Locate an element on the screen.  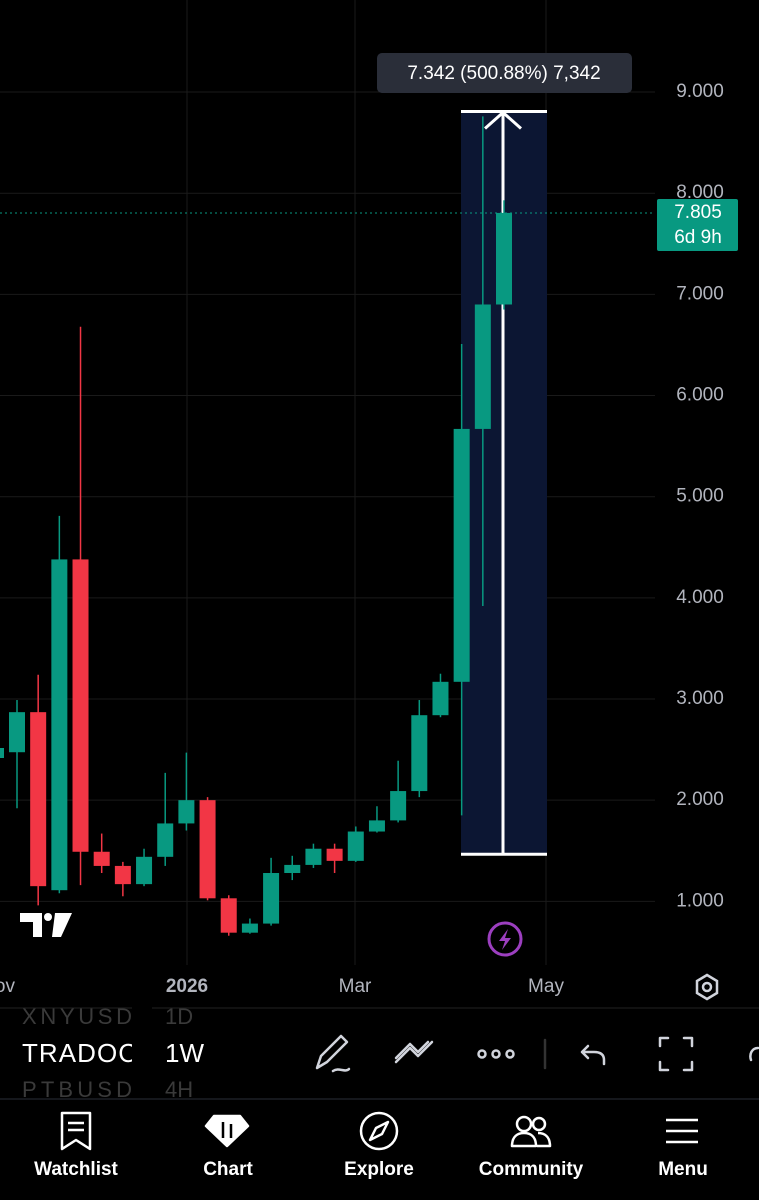
nav-bar: Watchlist Chart Explore Community Menu is located at coordinates (371, 1169).